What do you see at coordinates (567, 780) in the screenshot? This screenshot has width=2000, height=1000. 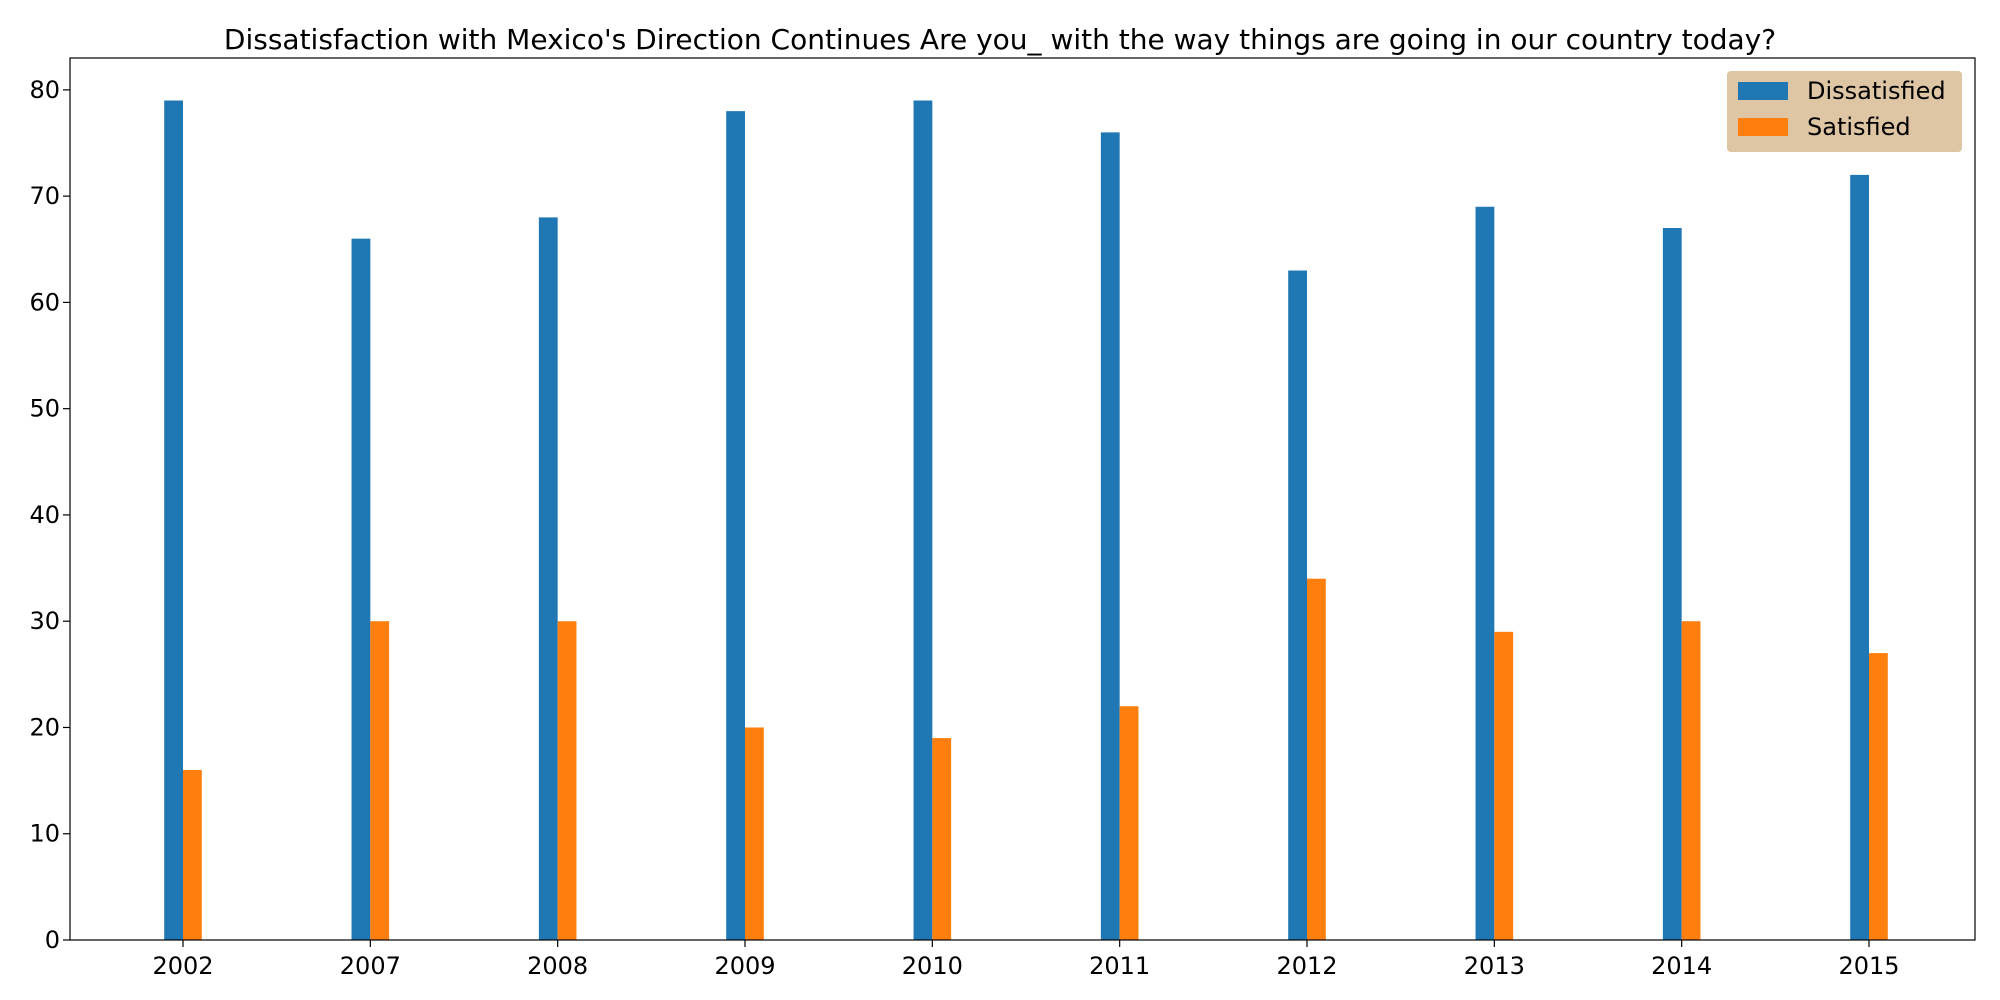 I see `bar-satisfied-2008` at bounding box center [567, 780].